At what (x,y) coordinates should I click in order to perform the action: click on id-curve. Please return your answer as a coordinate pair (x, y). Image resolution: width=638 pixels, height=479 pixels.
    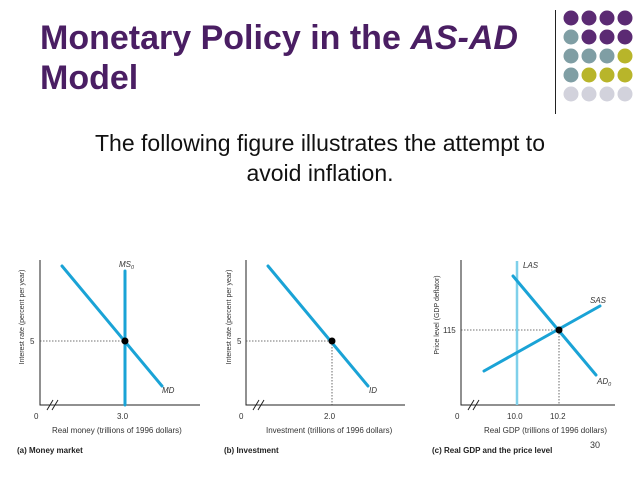
    Looking at the image, I should click on (318, 326).